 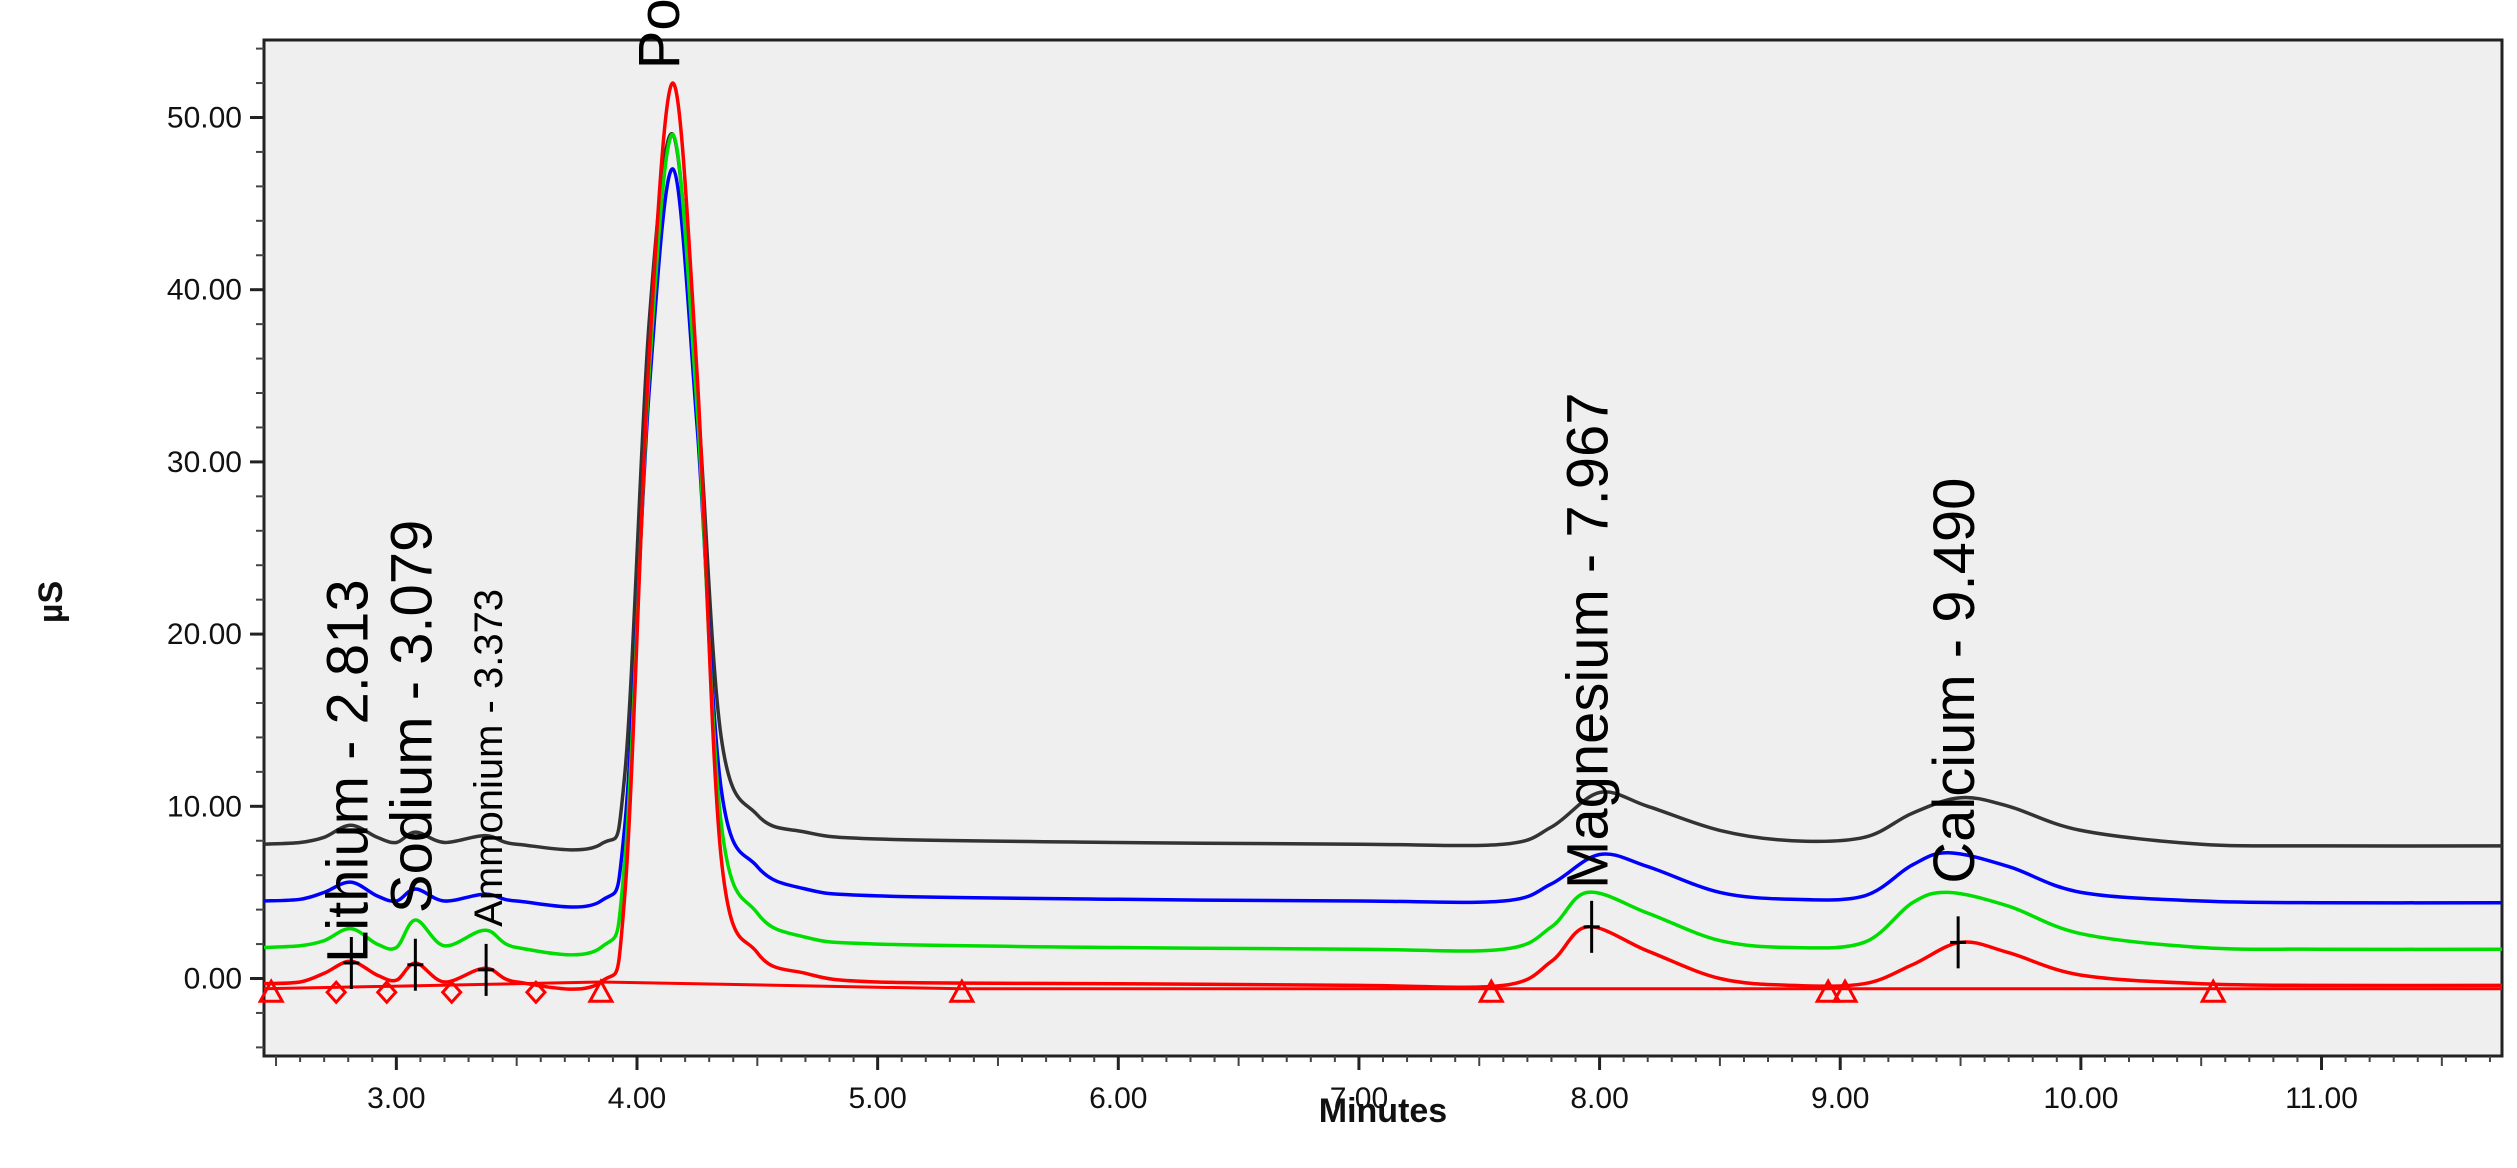 I want to click on marker-layer, so click(x=1242, y=952).